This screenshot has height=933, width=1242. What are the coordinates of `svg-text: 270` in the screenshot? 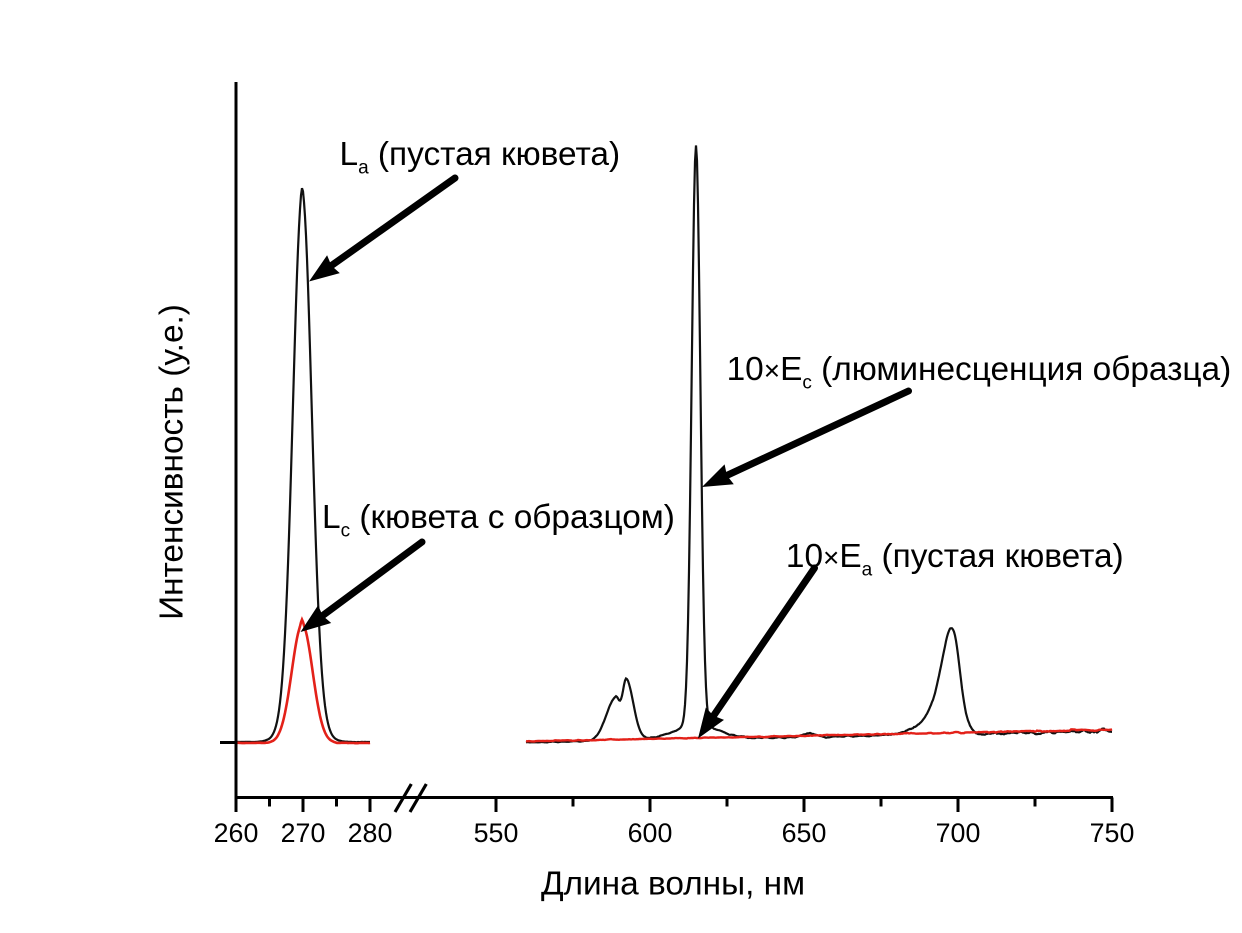 It's located at (303, 833).